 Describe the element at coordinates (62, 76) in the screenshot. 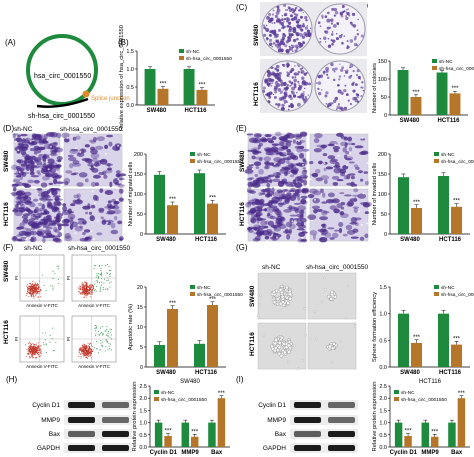

I see `circ-name-label: hsa_circ_0001550` at that location.